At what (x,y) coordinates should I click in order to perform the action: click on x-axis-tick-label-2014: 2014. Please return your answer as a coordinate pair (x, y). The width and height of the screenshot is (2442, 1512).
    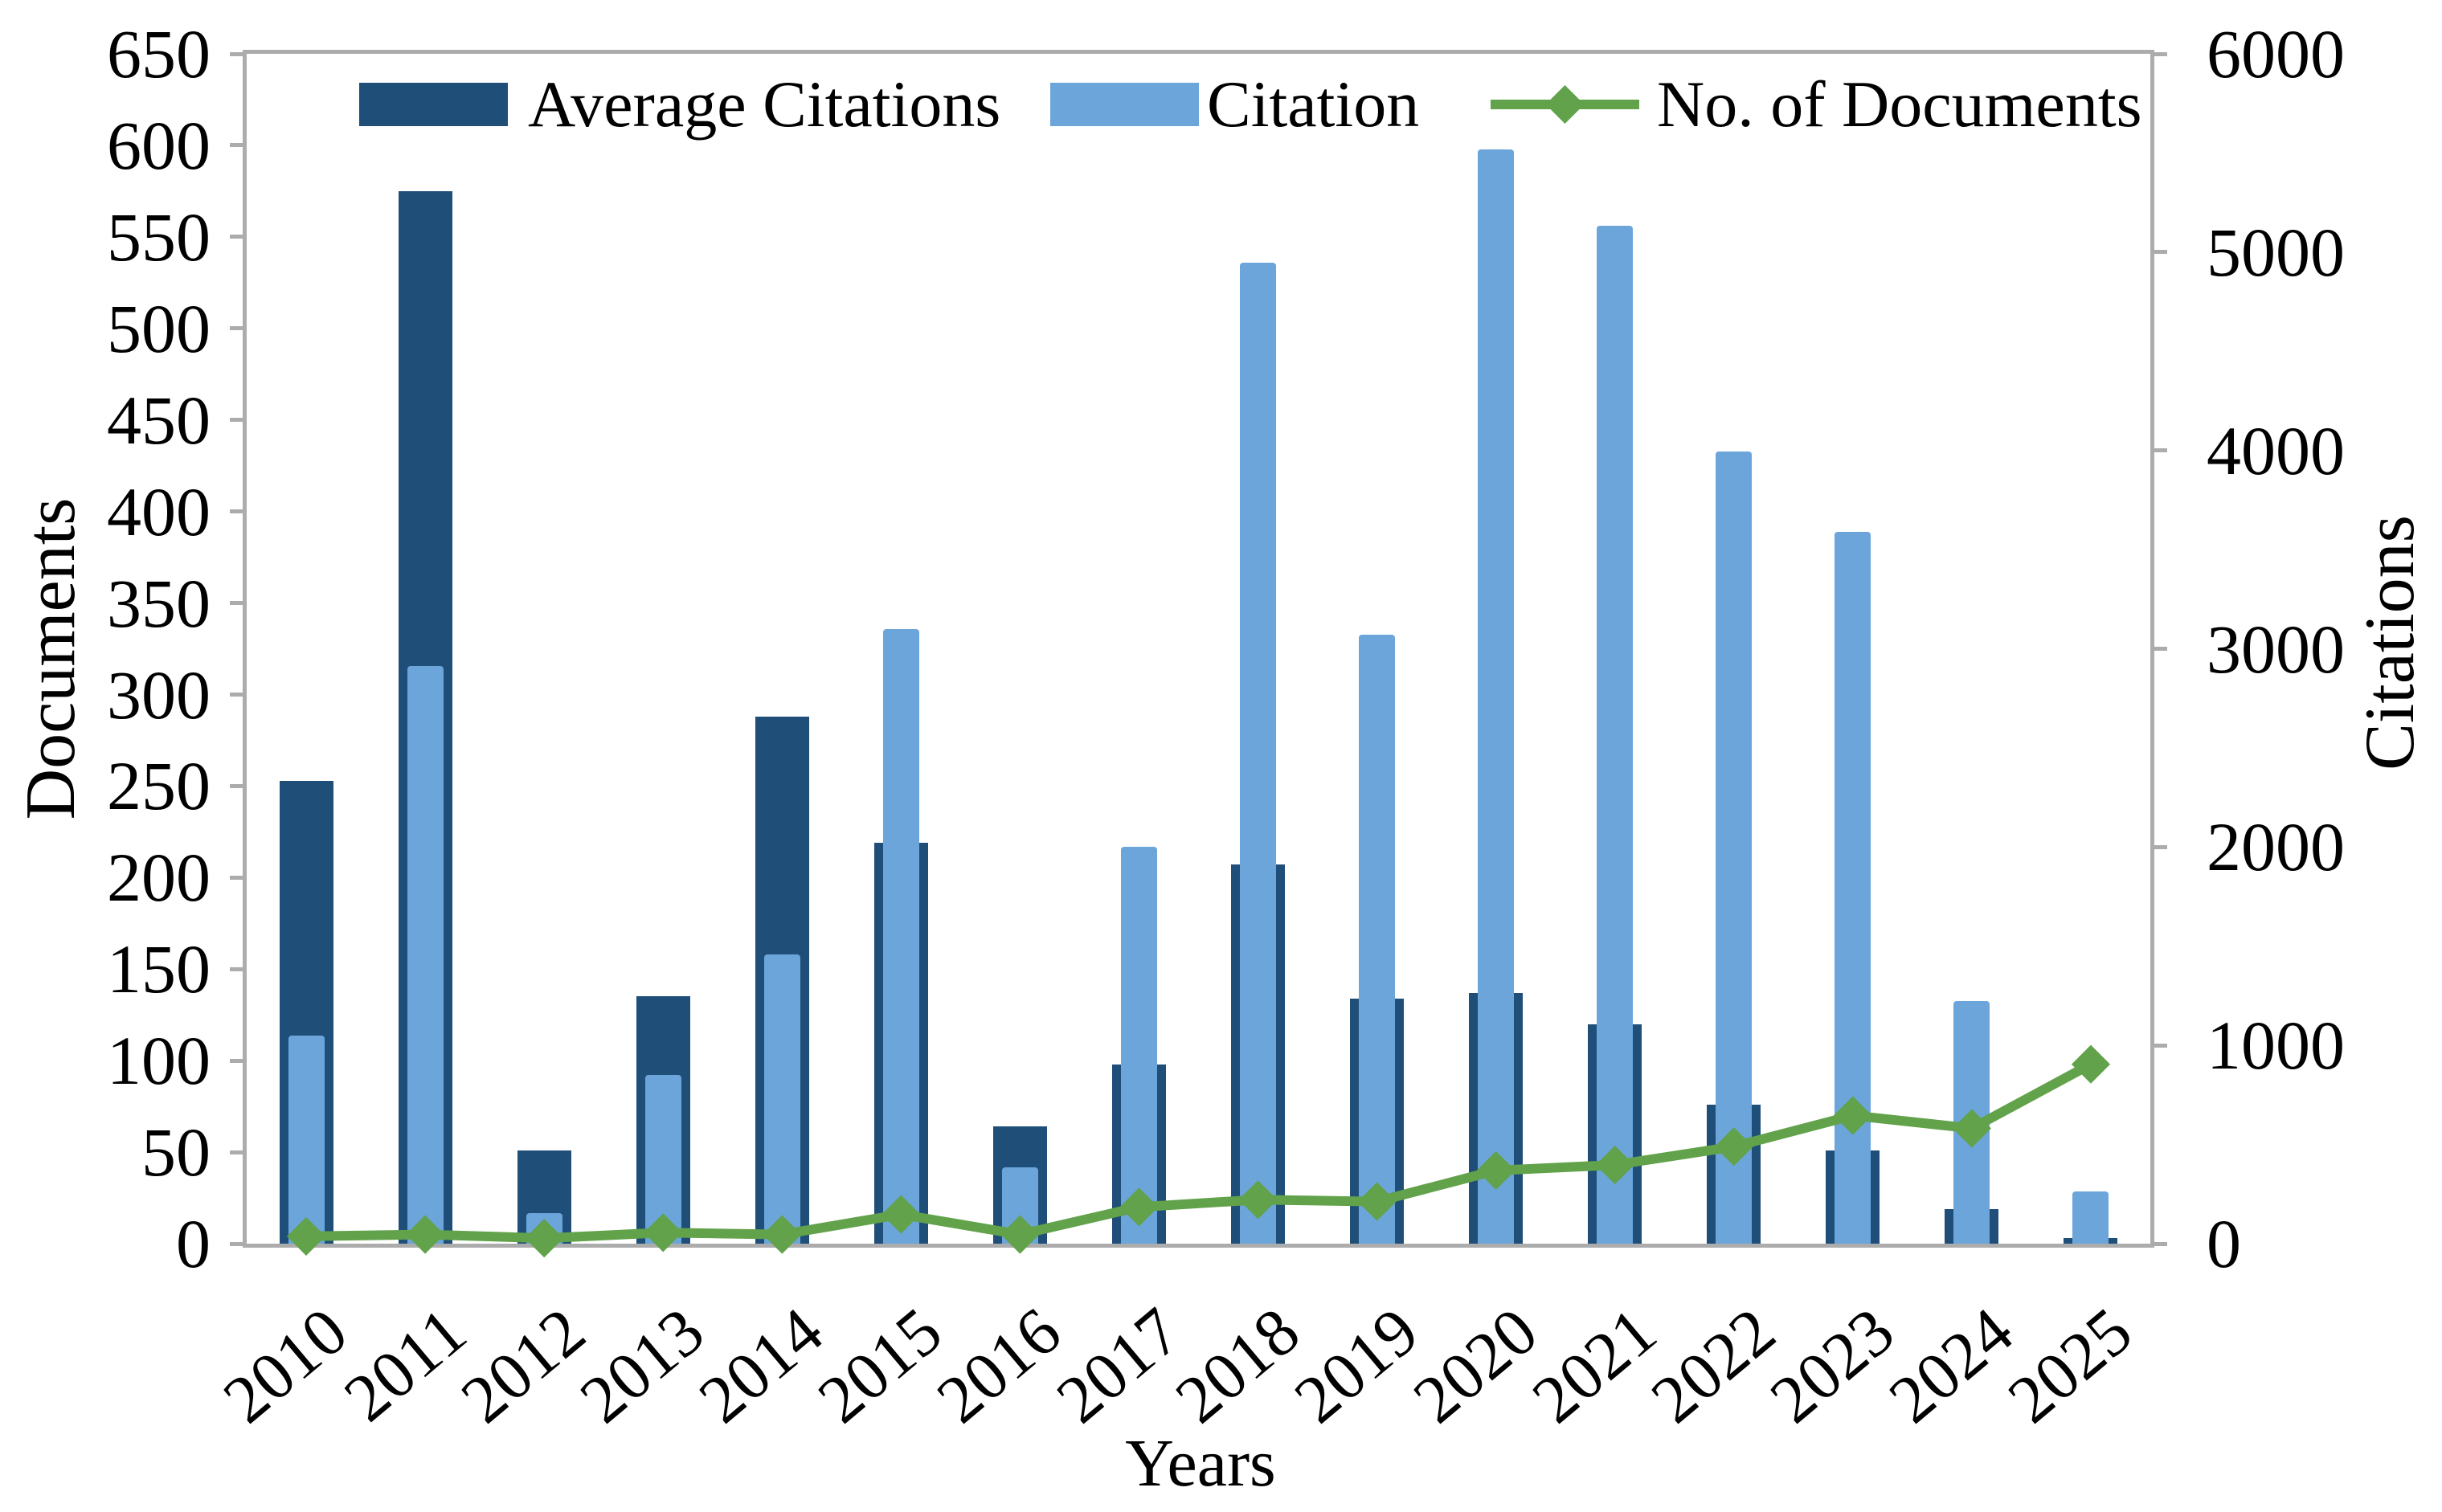
    Looking at the image, I should click on (761, 1365).